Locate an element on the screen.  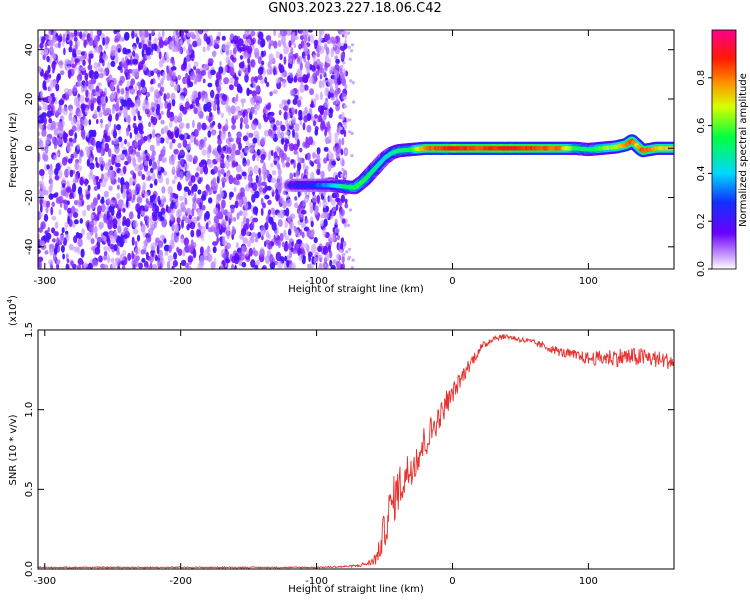
snr-scale-label: (x104) is located at coordinates (12, 310).